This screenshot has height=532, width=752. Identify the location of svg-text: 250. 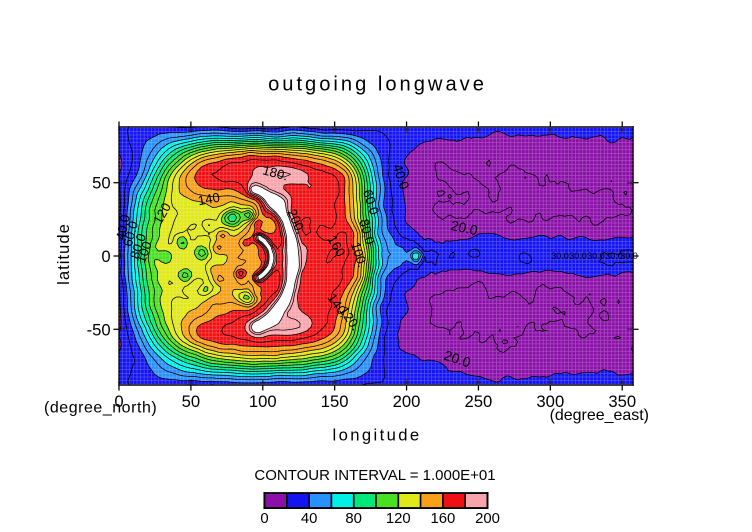
(479, 401).